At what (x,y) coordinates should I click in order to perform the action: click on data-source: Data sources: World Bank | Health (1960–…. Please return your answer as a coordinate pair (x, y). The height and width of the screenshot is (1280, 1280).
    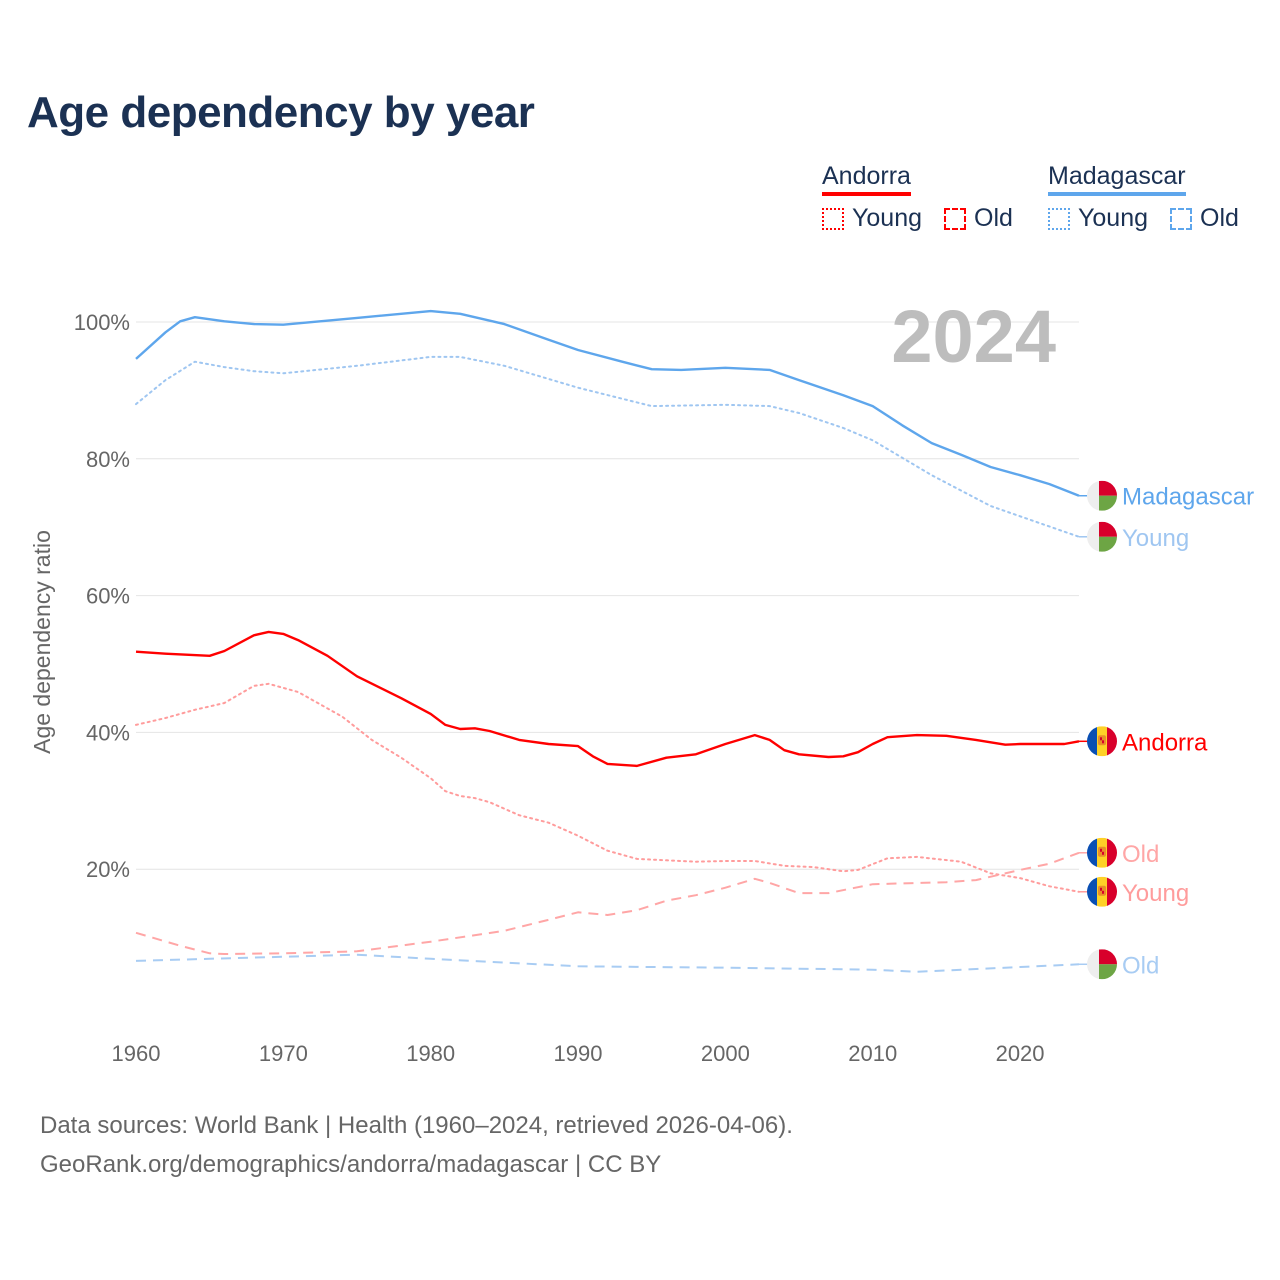
    Looking at the image, I should click on (416, 1125).